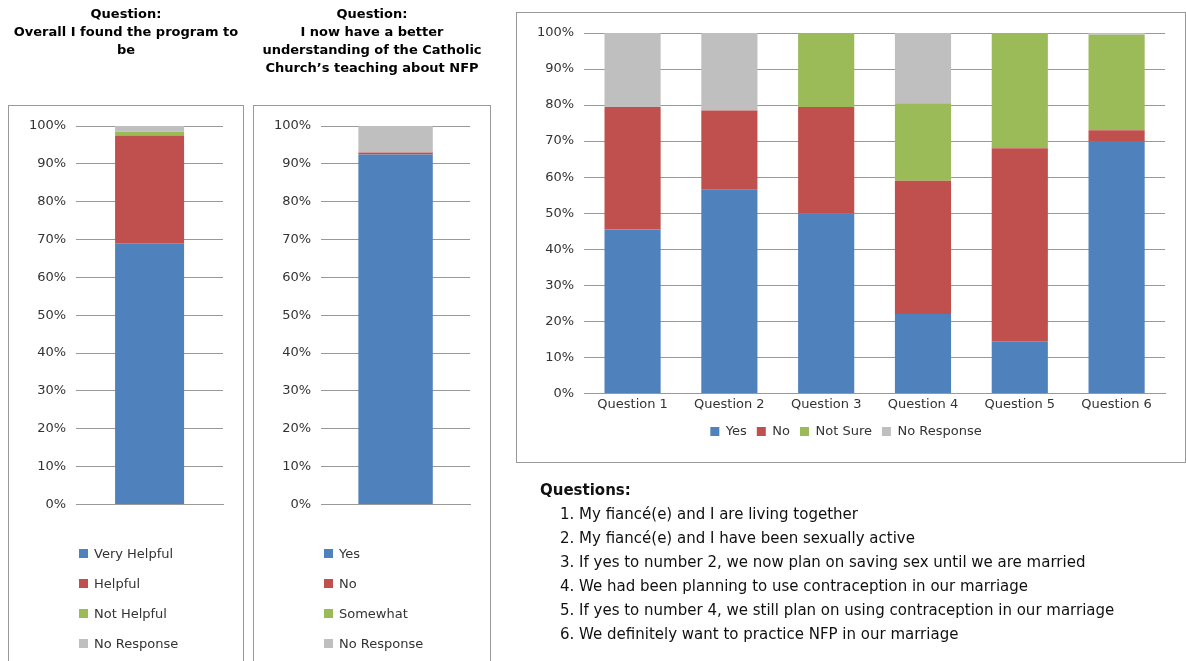 The image size is (1186, 661). What do you see at coordinates (130, 613) in the screenshot?
I see `legend-label: Not Helpful` at bounding box center [130, 613].